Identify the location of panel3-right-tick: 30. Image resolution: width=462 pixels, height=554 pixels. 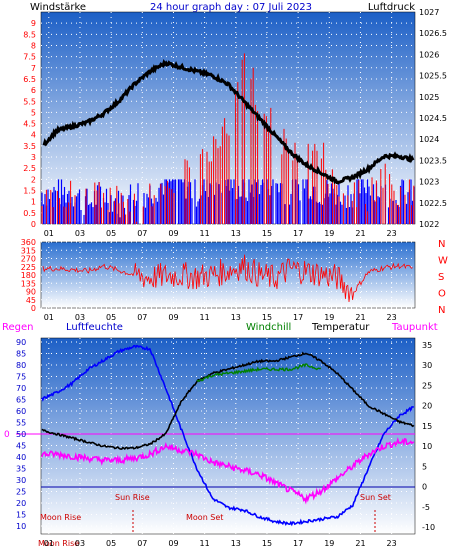
(427, 365).